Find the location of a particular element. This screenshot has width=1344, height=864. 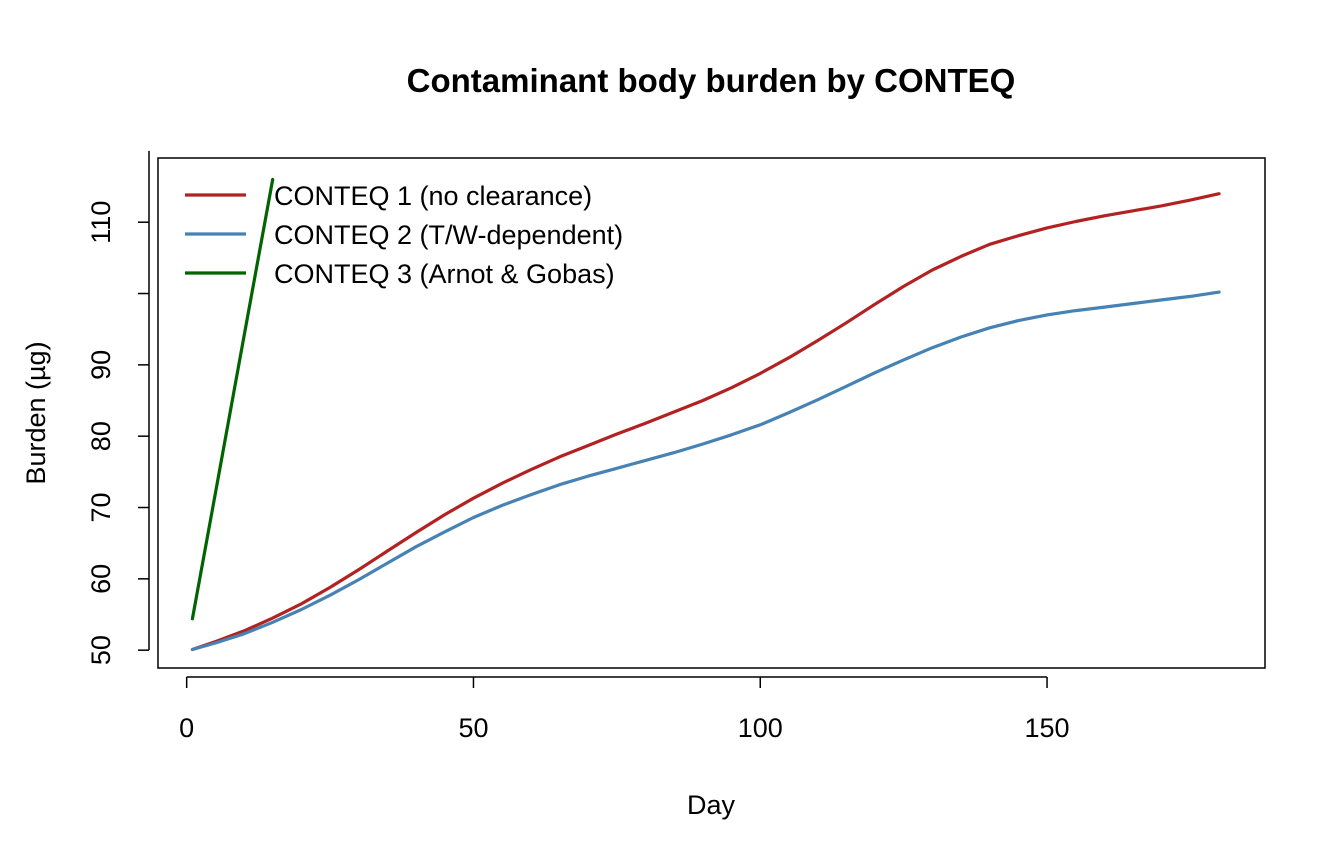

legend-label-2: CONTEQ 2 (T/W-dependent) is located at coordinates (448, 235).